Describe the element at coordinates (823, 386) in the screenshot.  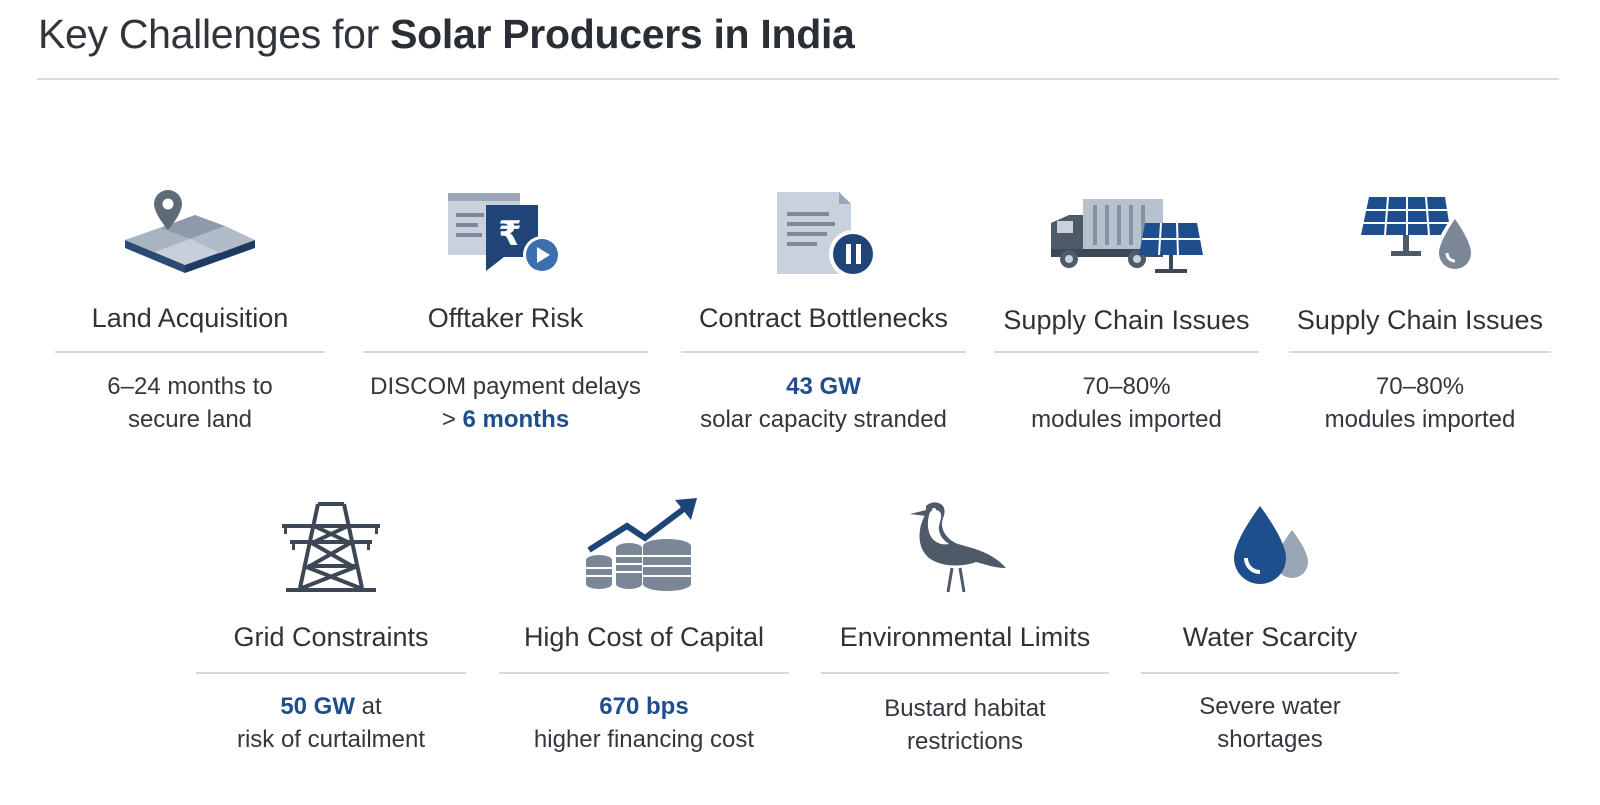
I see `desc-highlight: 43 GW` at that location.